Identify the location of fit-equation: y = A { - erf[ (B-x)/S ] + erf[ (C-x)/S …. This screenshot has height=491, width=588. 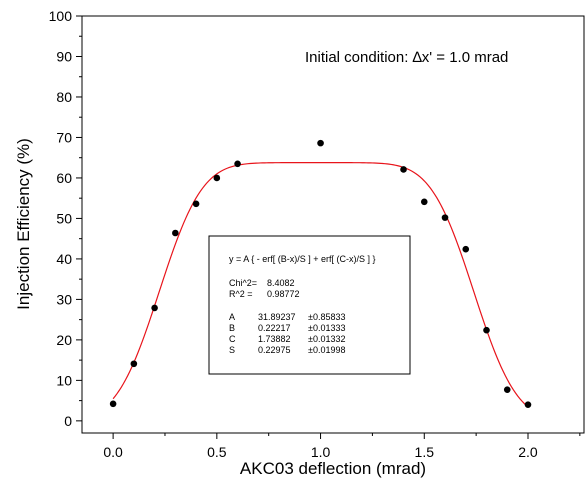
(302, 259).